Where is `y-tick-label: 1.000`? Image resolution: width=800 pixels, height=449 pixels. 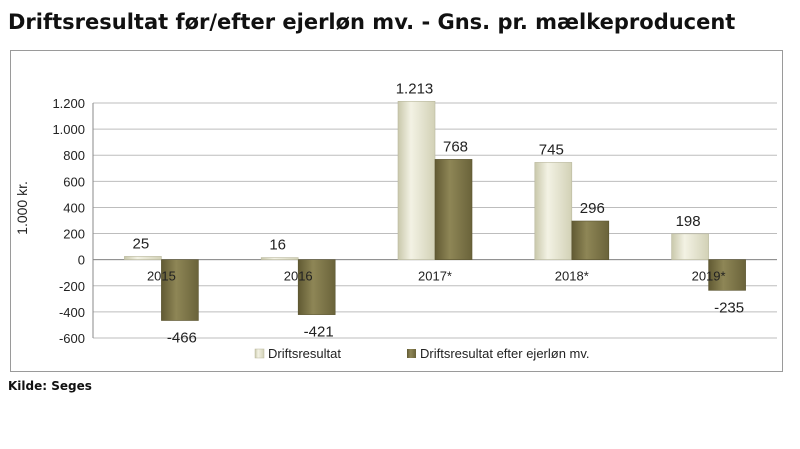
y-tick-label: 1.000 is located at coordinates (68, 129).